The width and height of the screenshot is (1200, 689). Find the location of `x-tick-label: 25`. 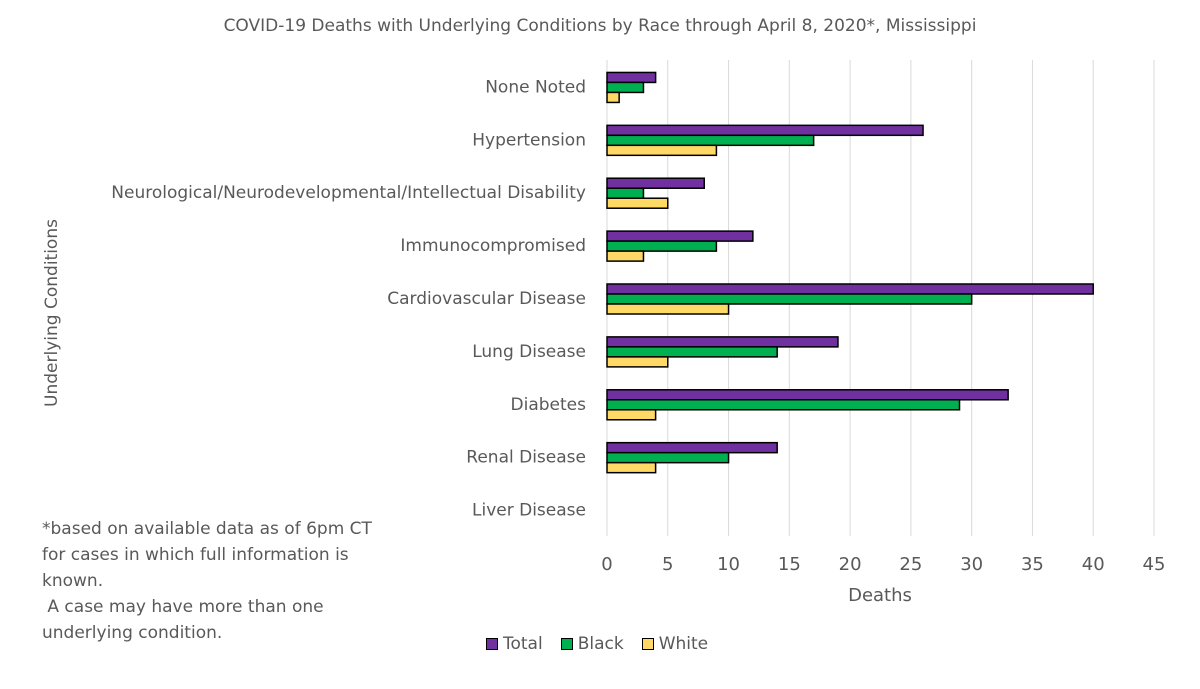

x-tick-label: 25 is located at coordinates (910, 564).